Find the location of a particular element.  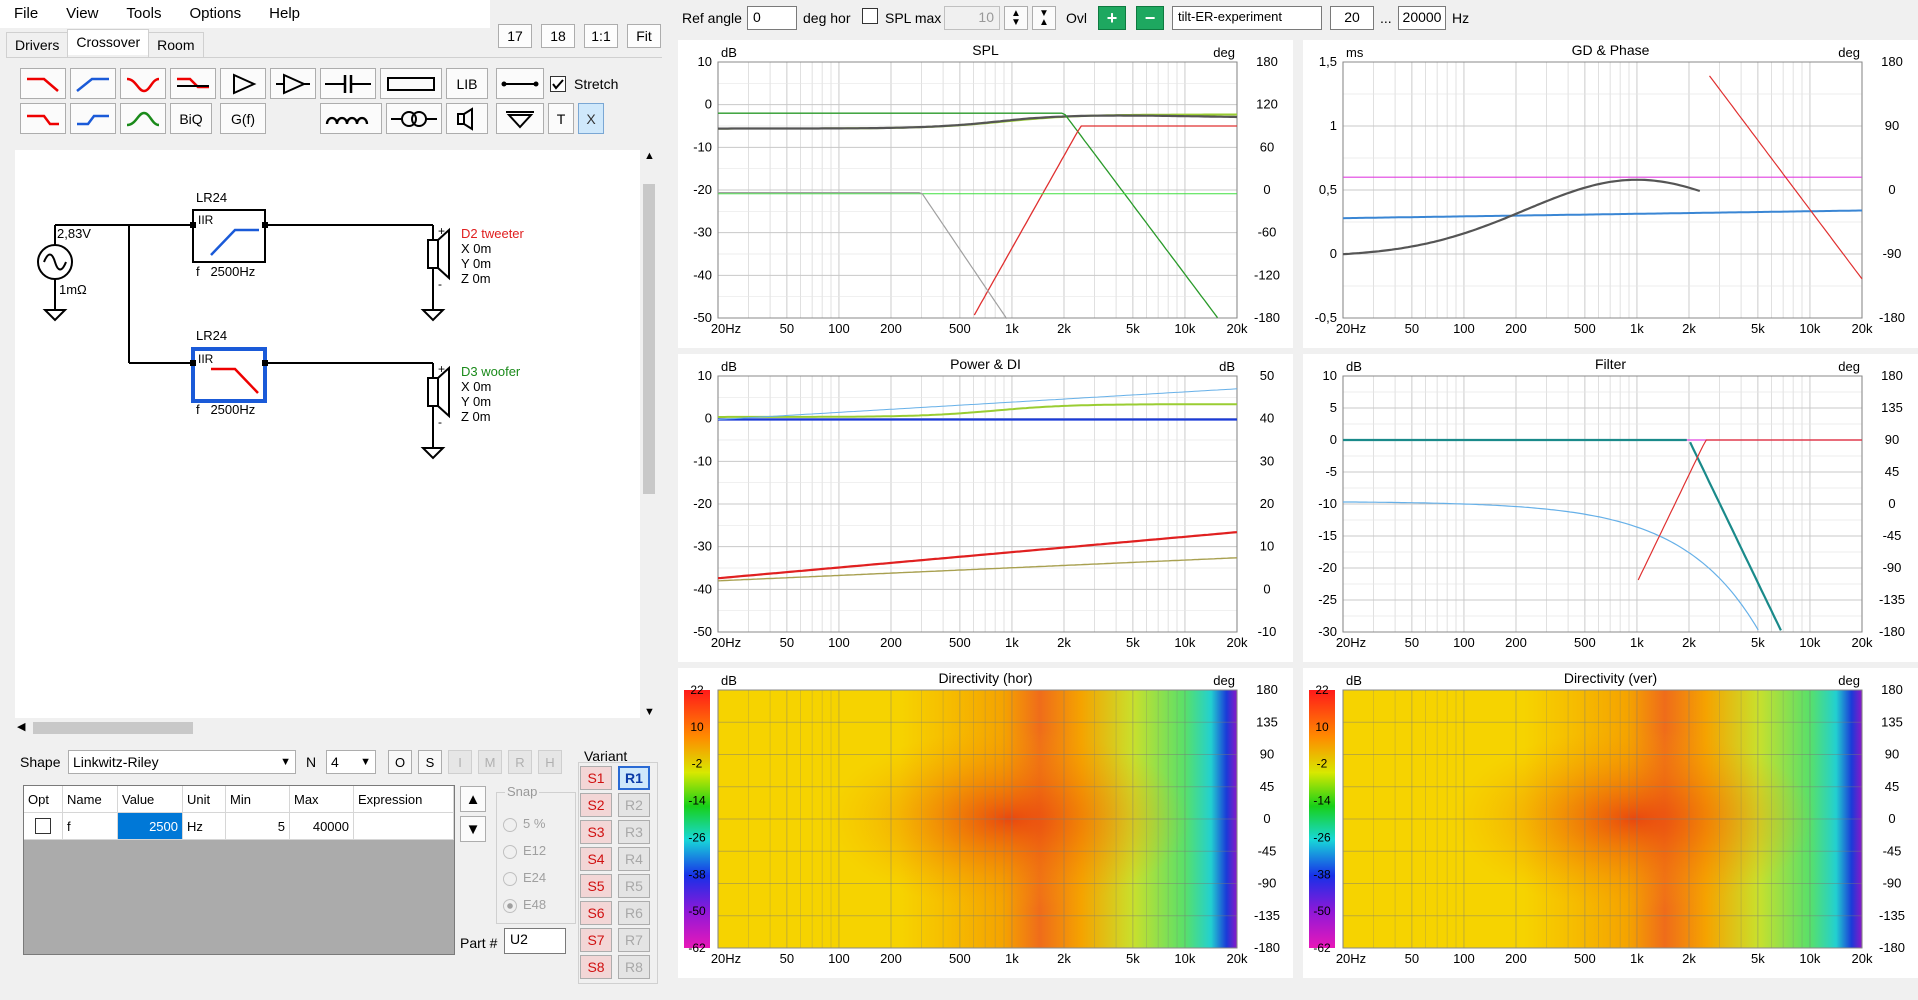

variant-s8-button: S8 is located at coordinates (596, 967).